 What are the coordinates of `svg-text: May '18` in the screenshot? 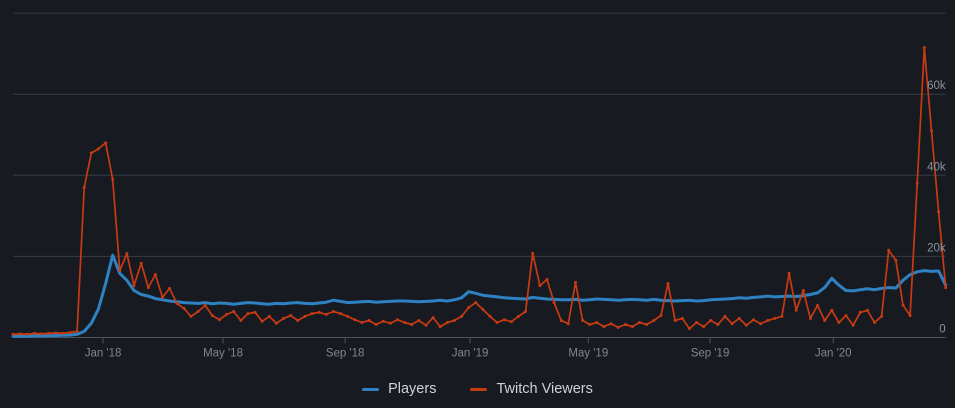 It's located at (223, 354).